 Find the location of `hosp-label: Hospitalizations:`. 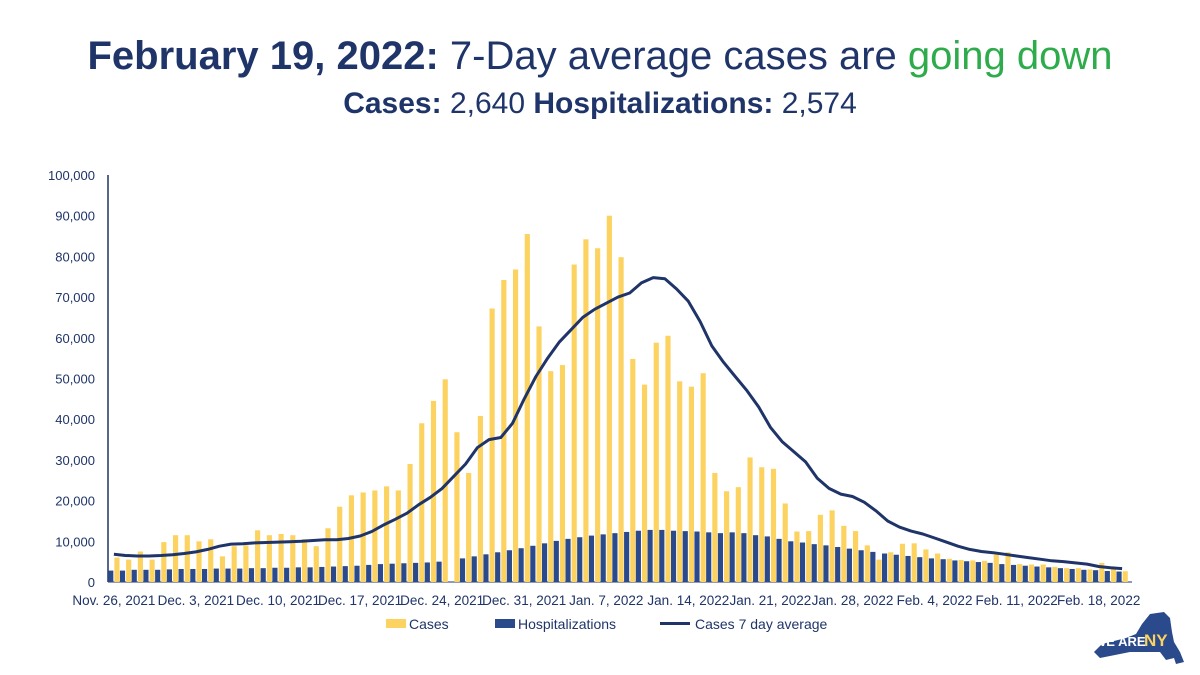

hosp-label: Hospitalizations: is located at coordinates (653, 103).